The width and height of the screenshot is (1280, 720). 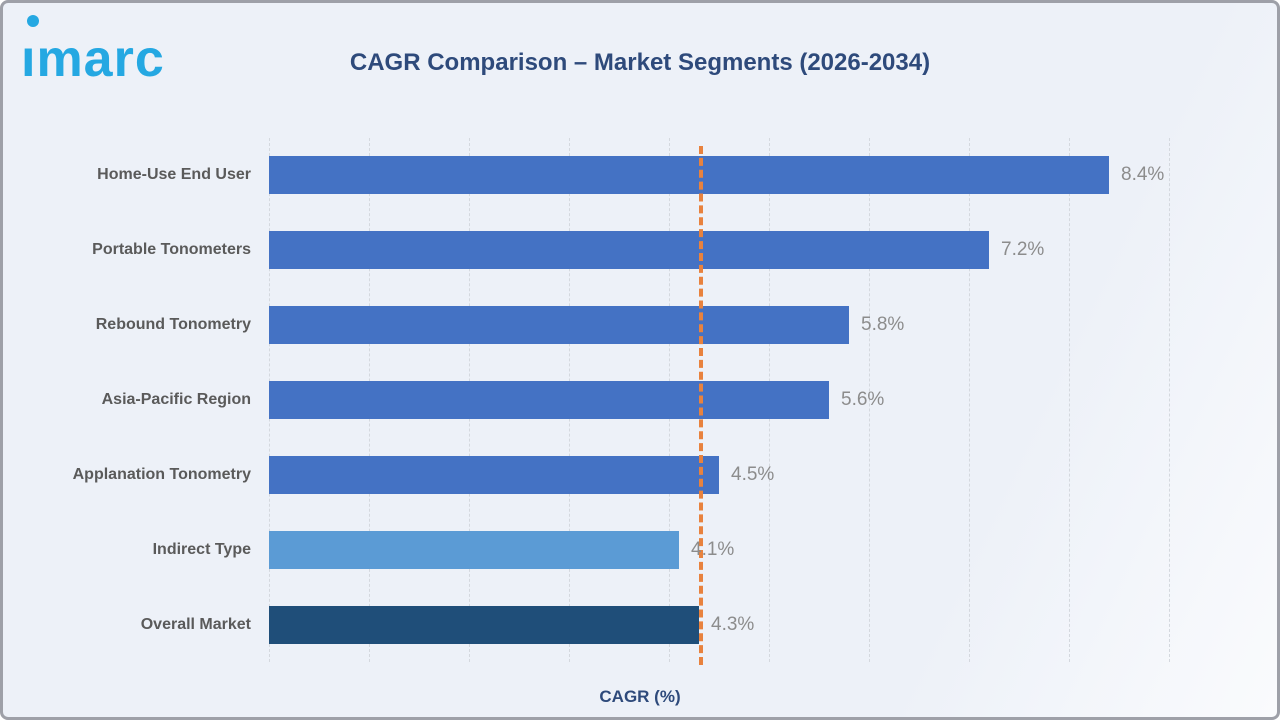 I want to click on category-label: Overall Market, so click(x=195, y=624).